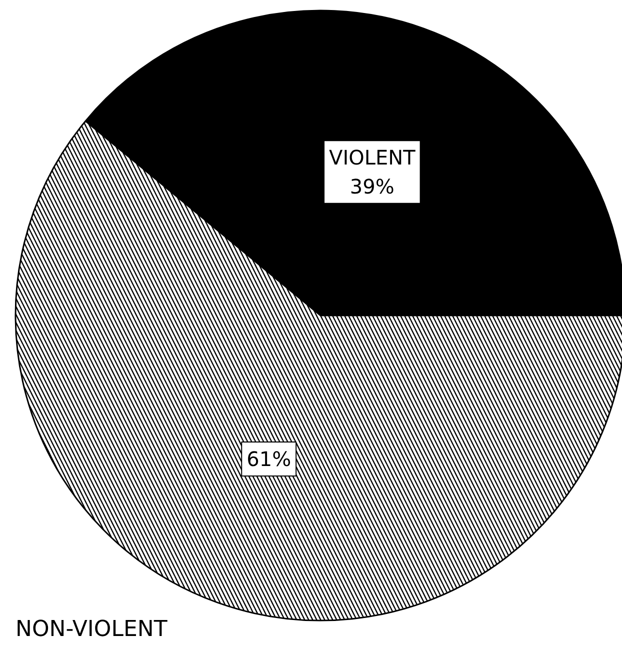 This screenshot has width=622, height=662. I want to click on slice-label: NON-VIOLENT, so click(92, 629).